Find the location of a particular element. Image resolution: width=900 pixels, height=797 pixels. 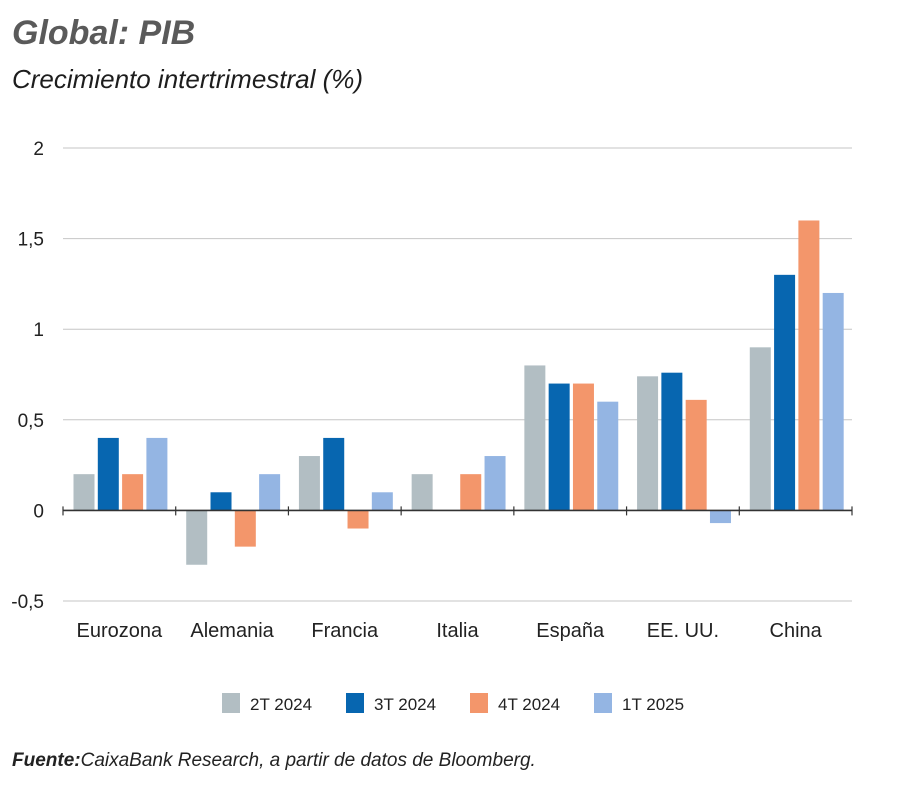

chart-subtitle: Crecimiento intertrimestral (%) is located at coordinates (188, 79).